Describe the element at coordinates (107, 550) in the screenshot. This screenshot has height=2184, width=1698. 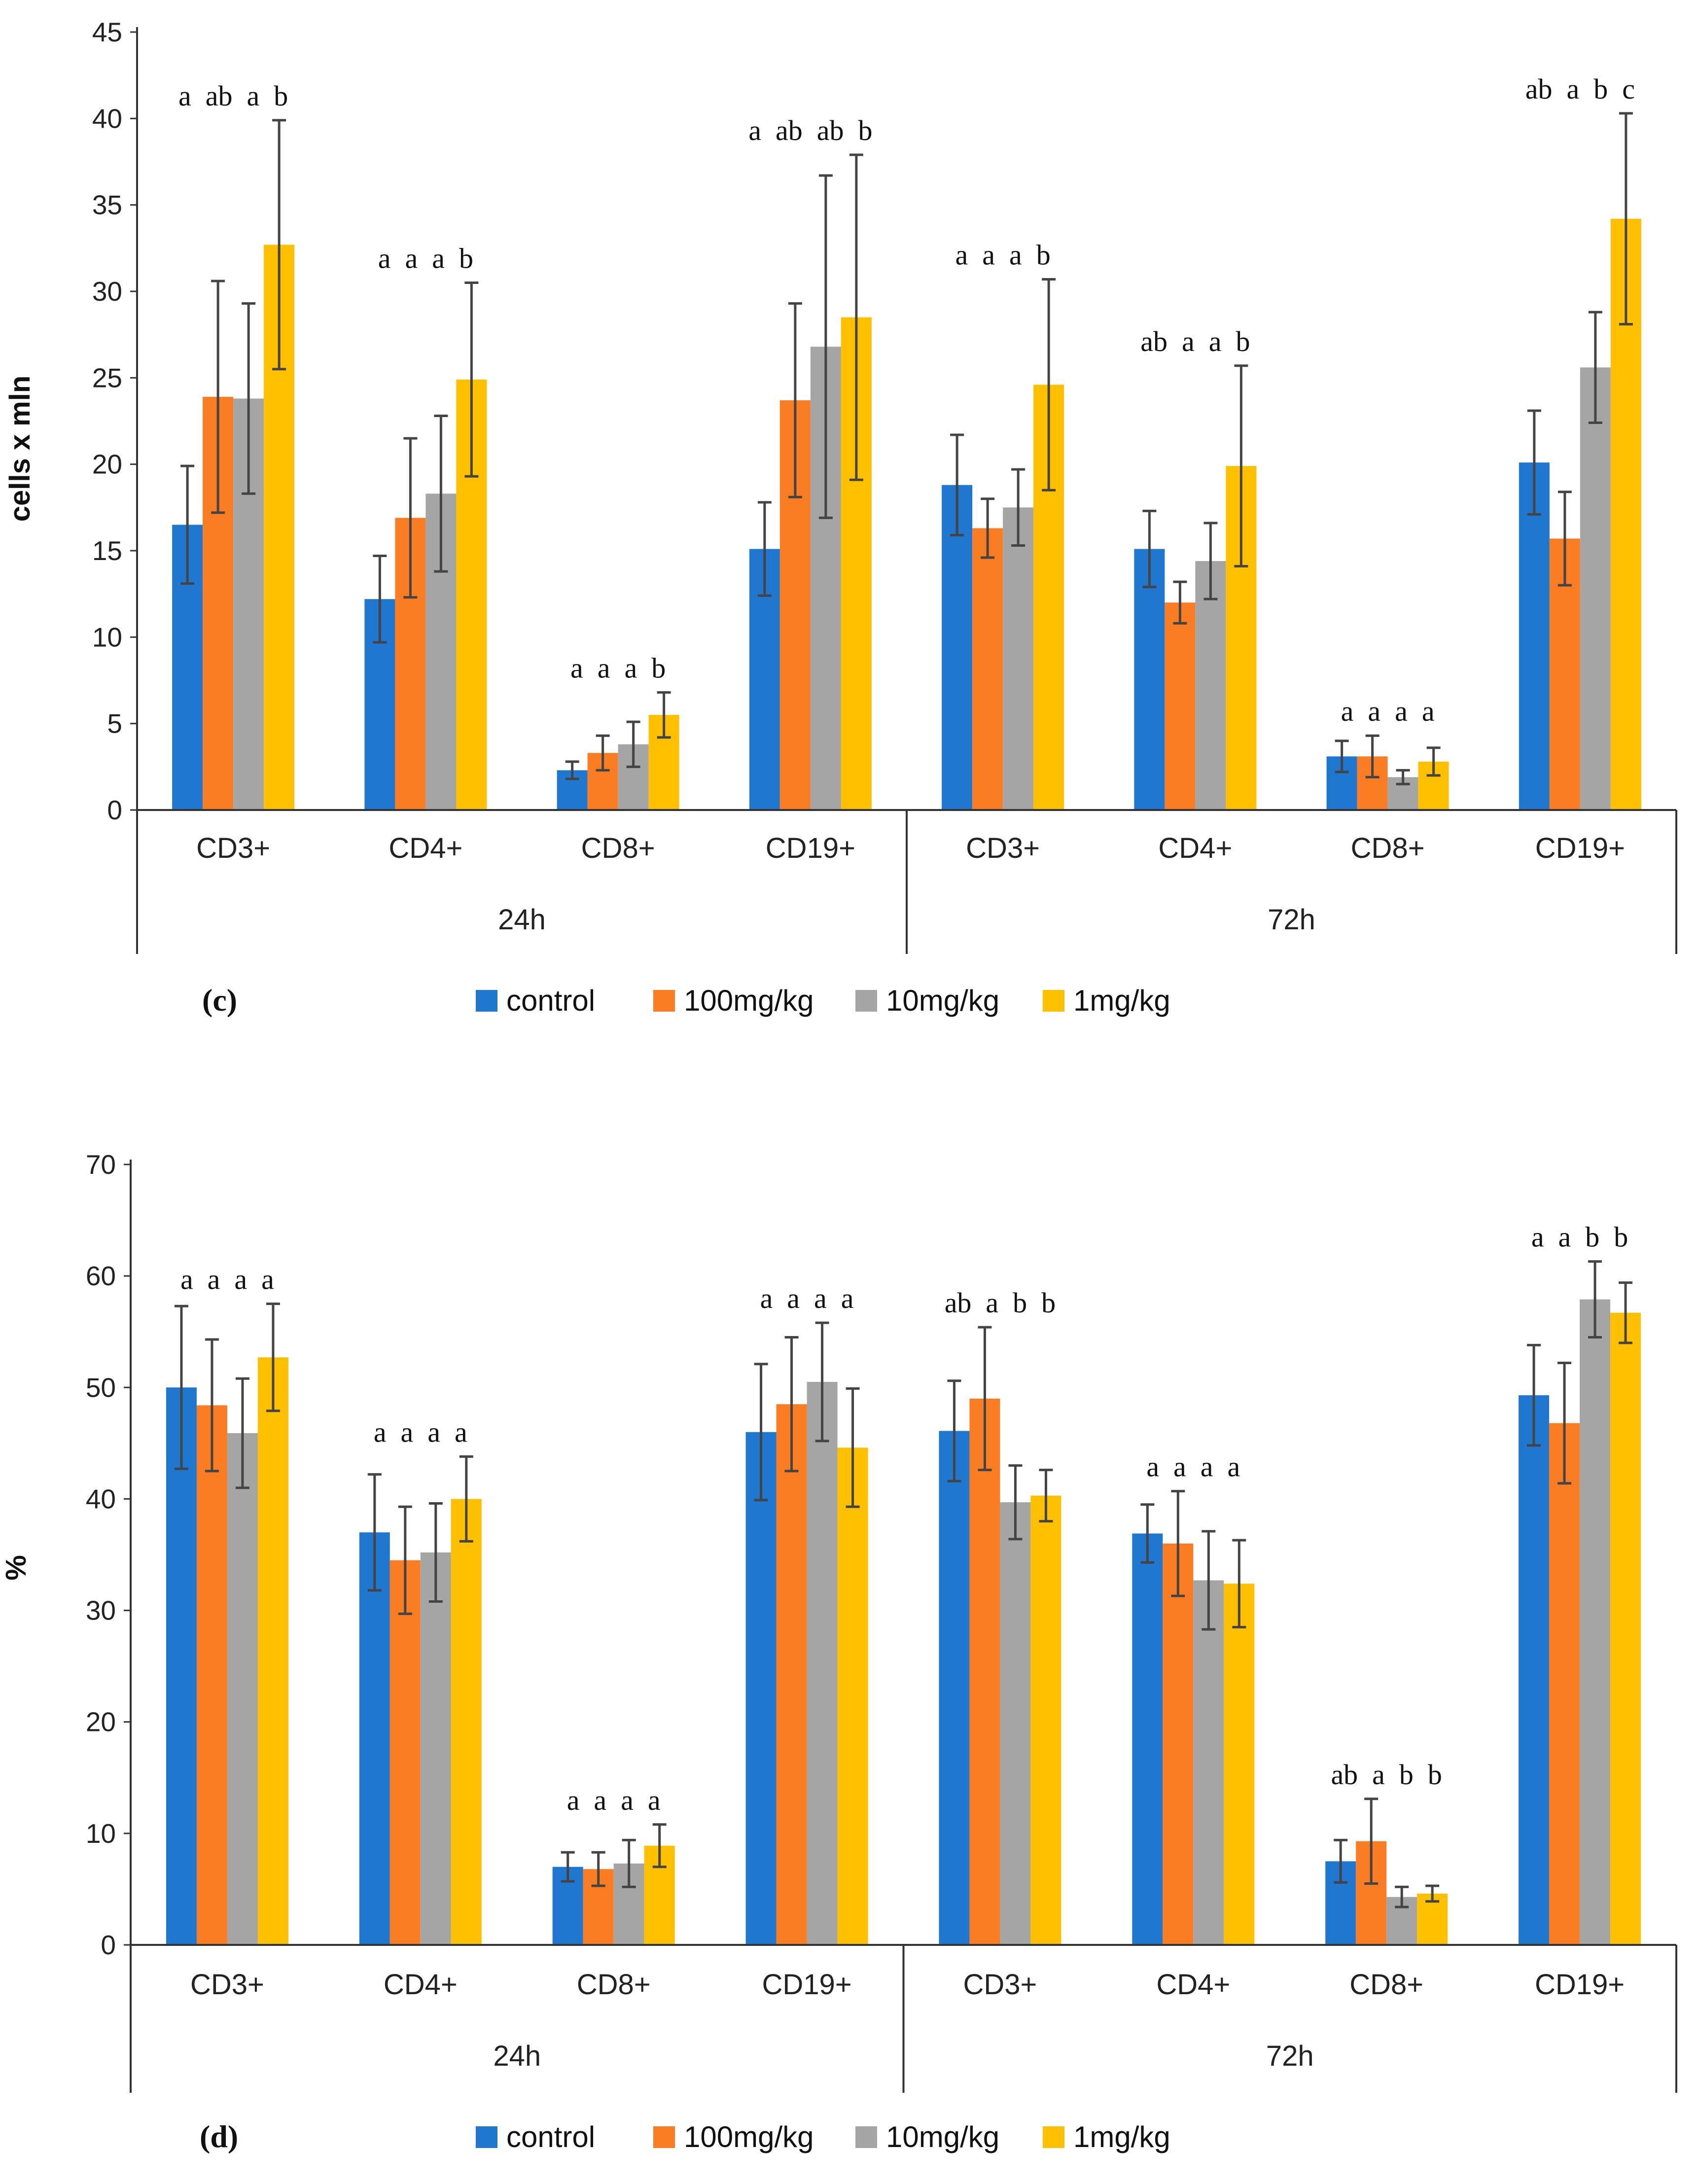
I see `y-tick-label: 15` at that location.